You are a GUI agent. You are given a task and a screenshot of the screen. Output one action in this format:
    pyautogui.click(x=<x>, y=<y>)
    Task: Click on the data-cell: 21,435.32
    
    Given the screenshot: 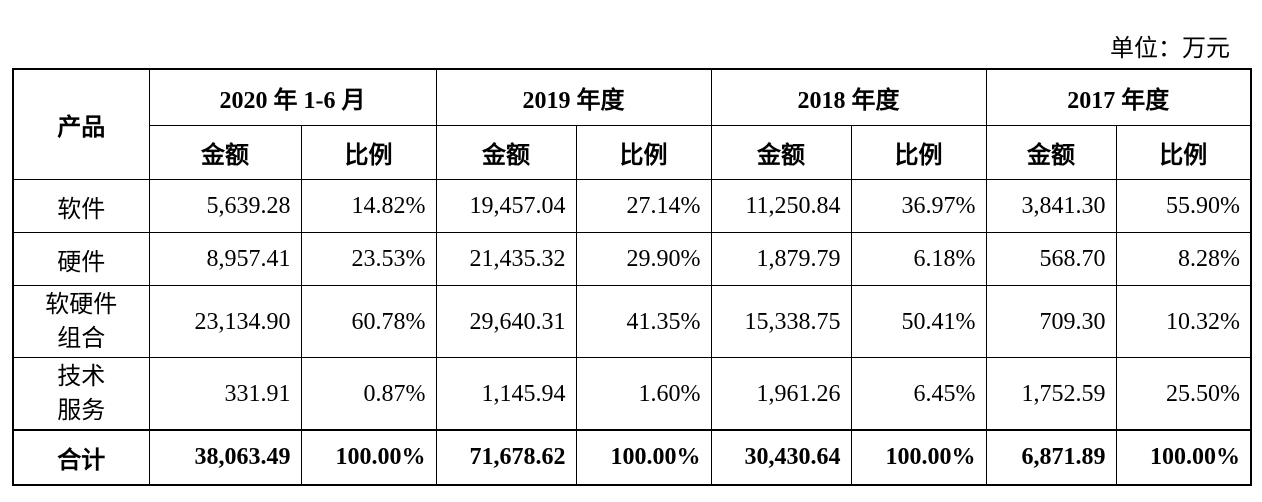 What is the action you would take?
    pyautogui.click(x=506, y=259)
    